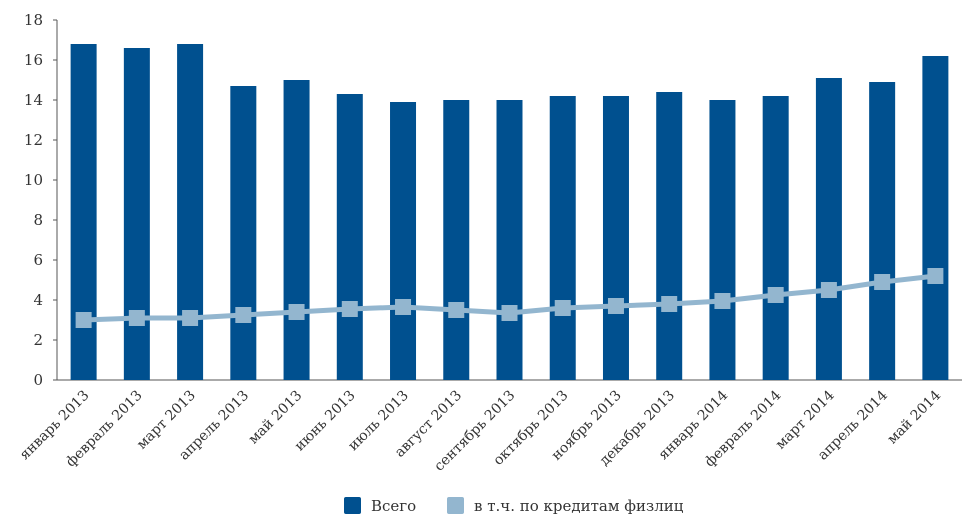 The height and width of the screenshot is (525, 964). I want to click on legend-label: Всего, so click(393, 506).